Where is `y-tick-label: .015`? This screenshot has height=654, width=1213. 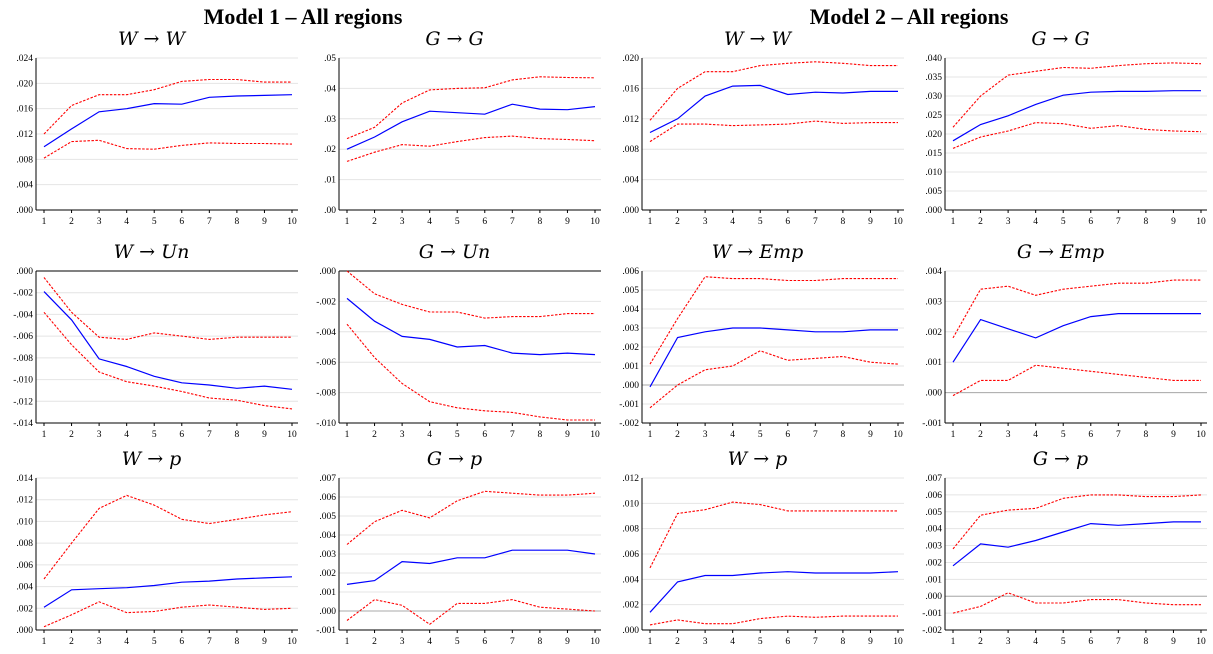 y-tick-label: .015 is located at coordinates (933, 154).